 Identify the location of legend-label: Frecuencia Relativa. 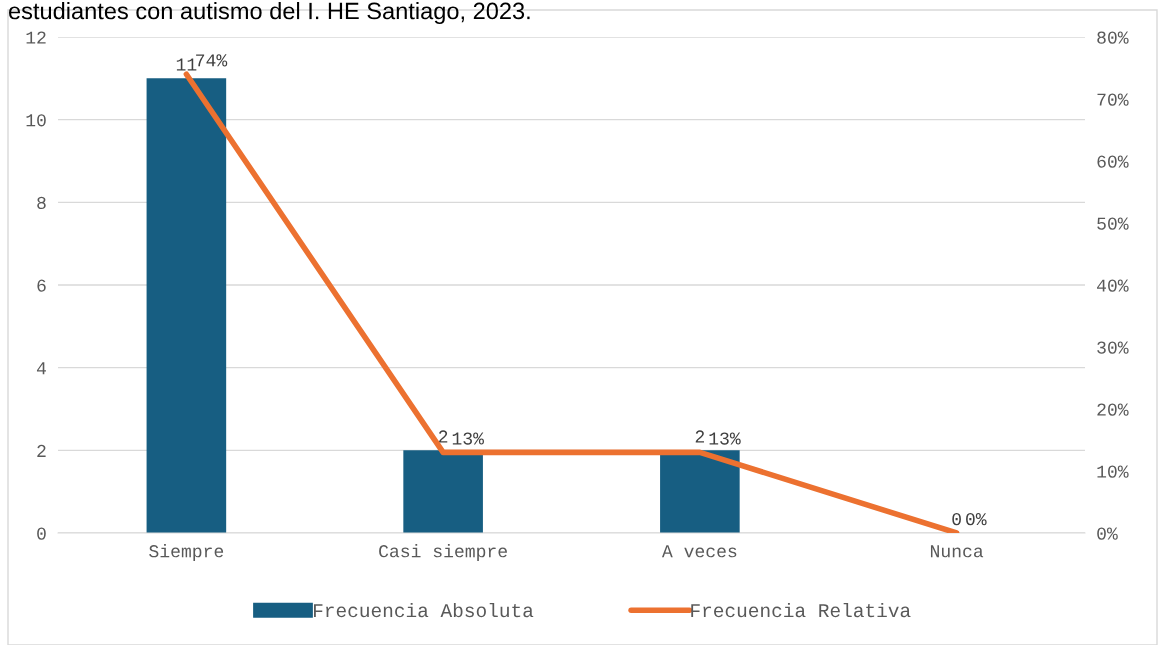
(801, 610).